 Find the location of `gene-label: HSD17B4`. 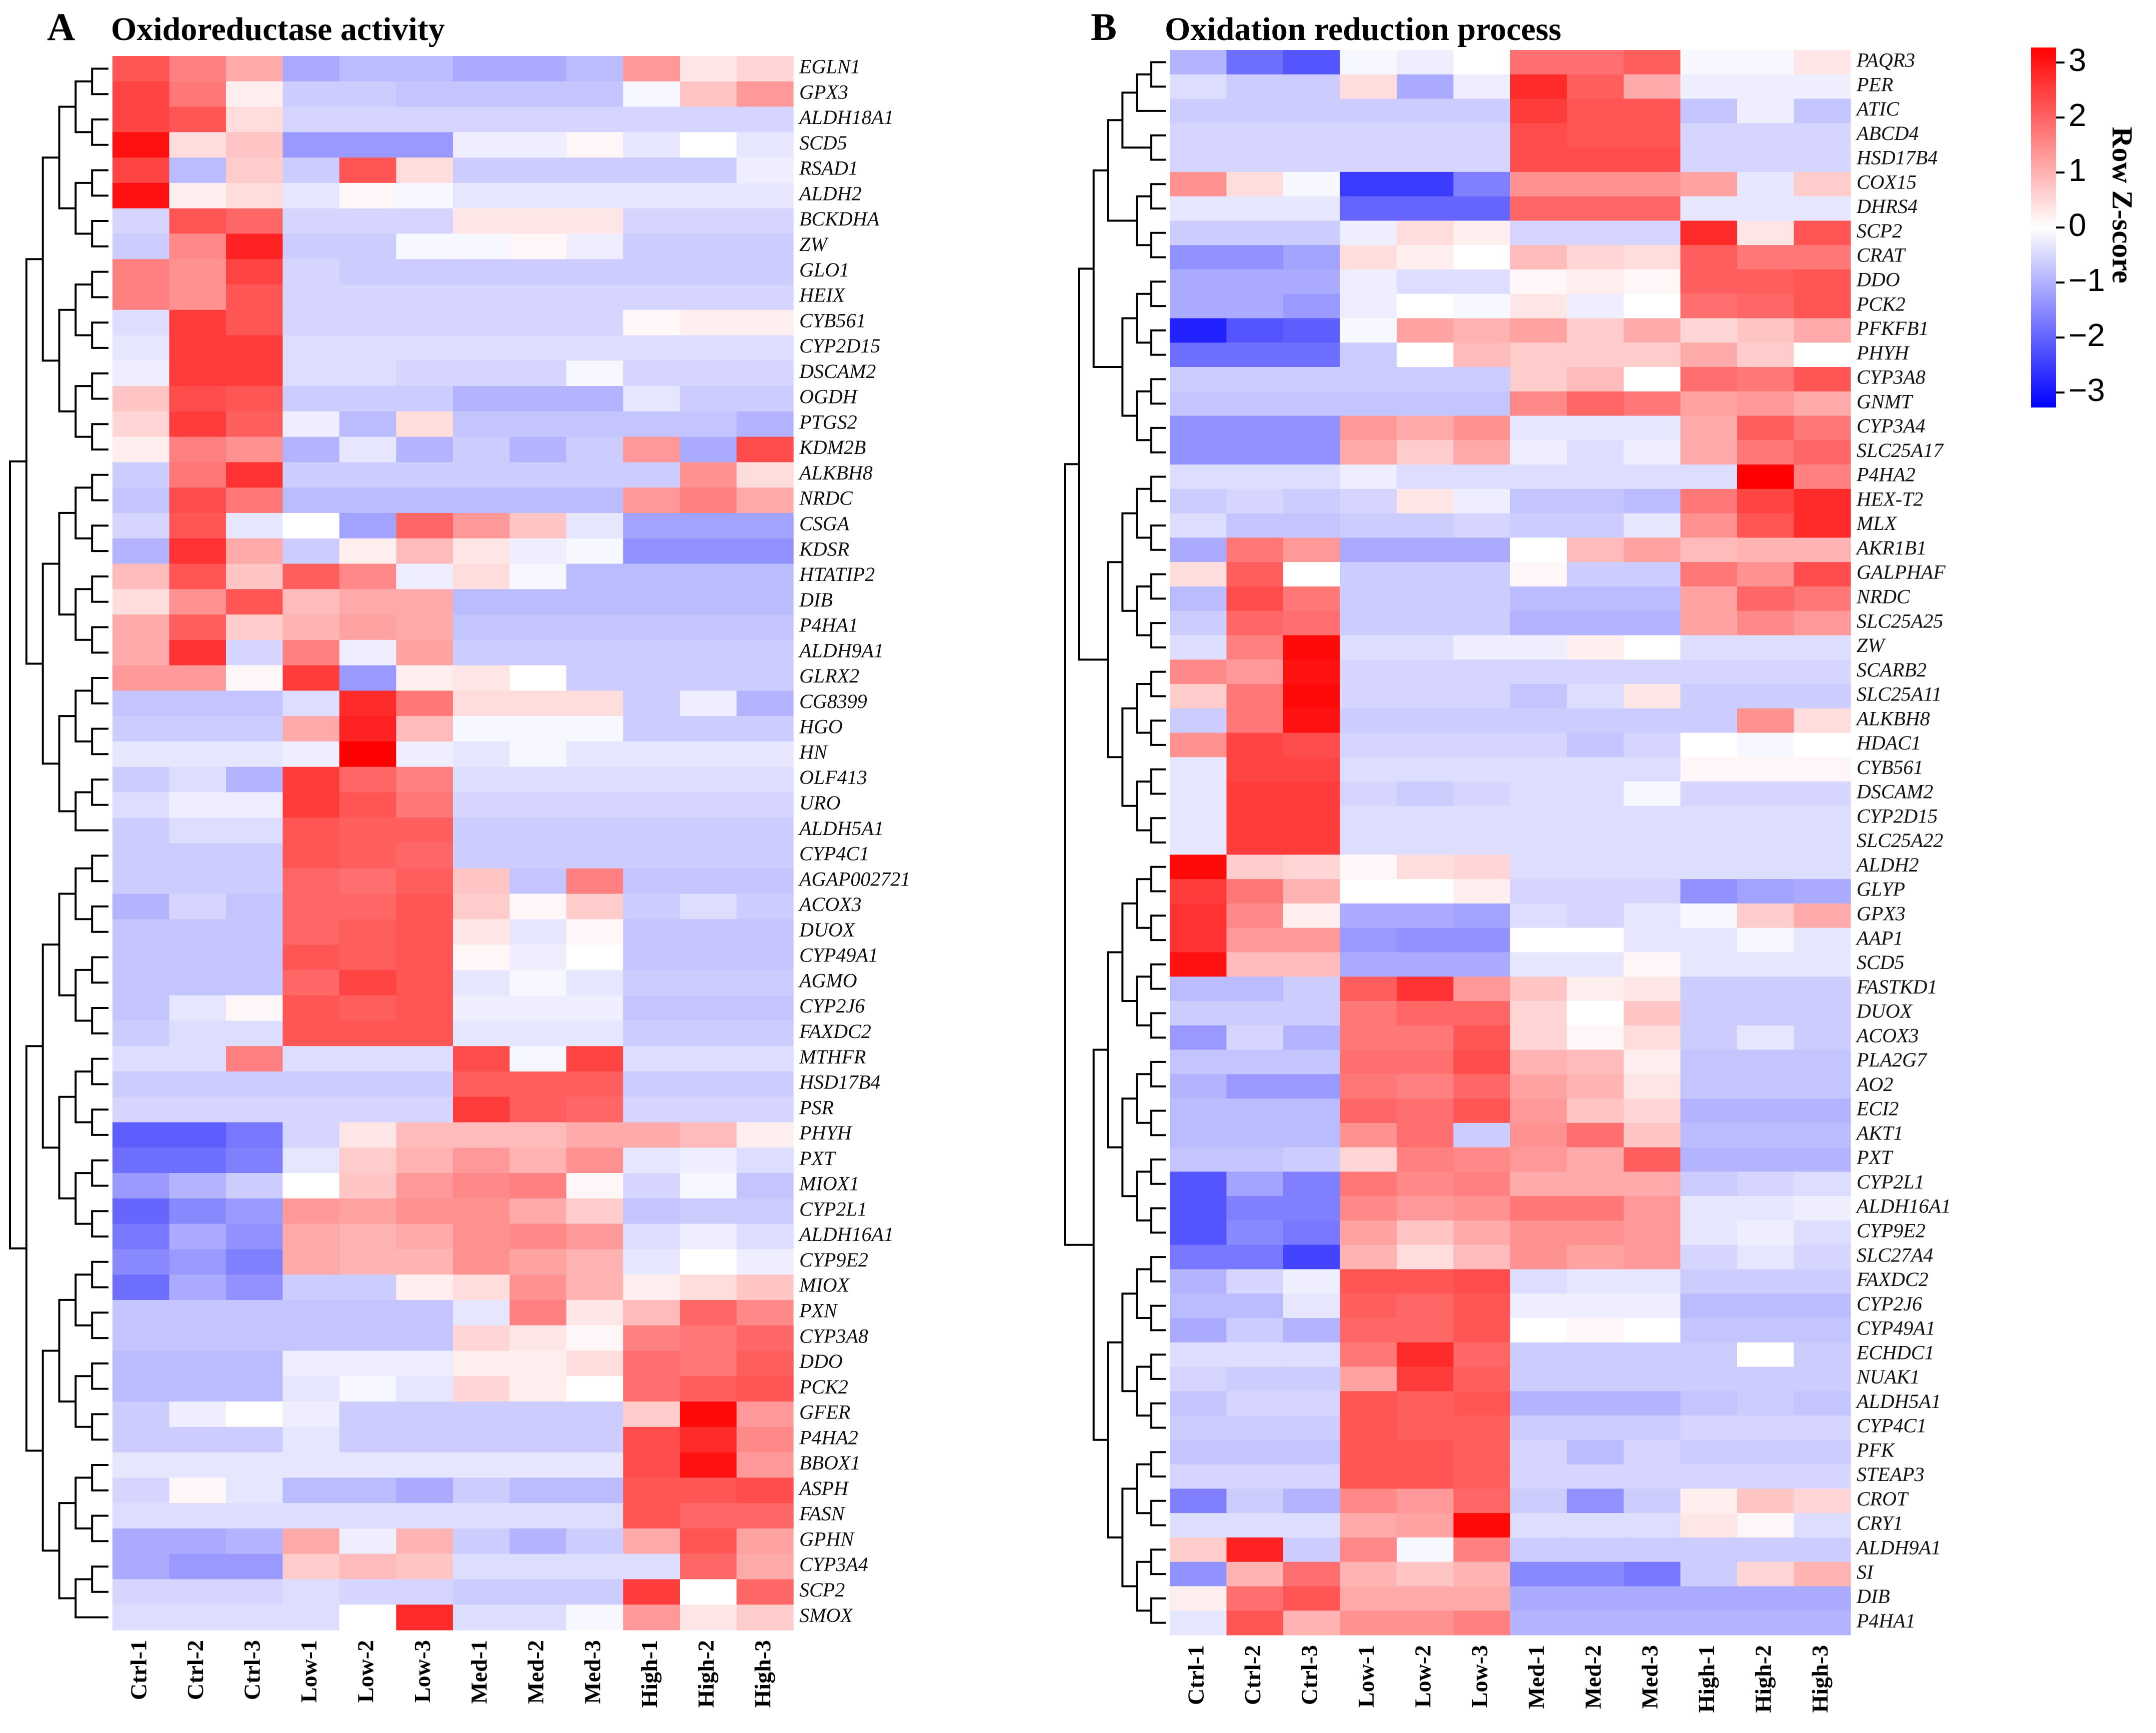

gene-label: HSD17B4 is located at coordinates (1897, 157).